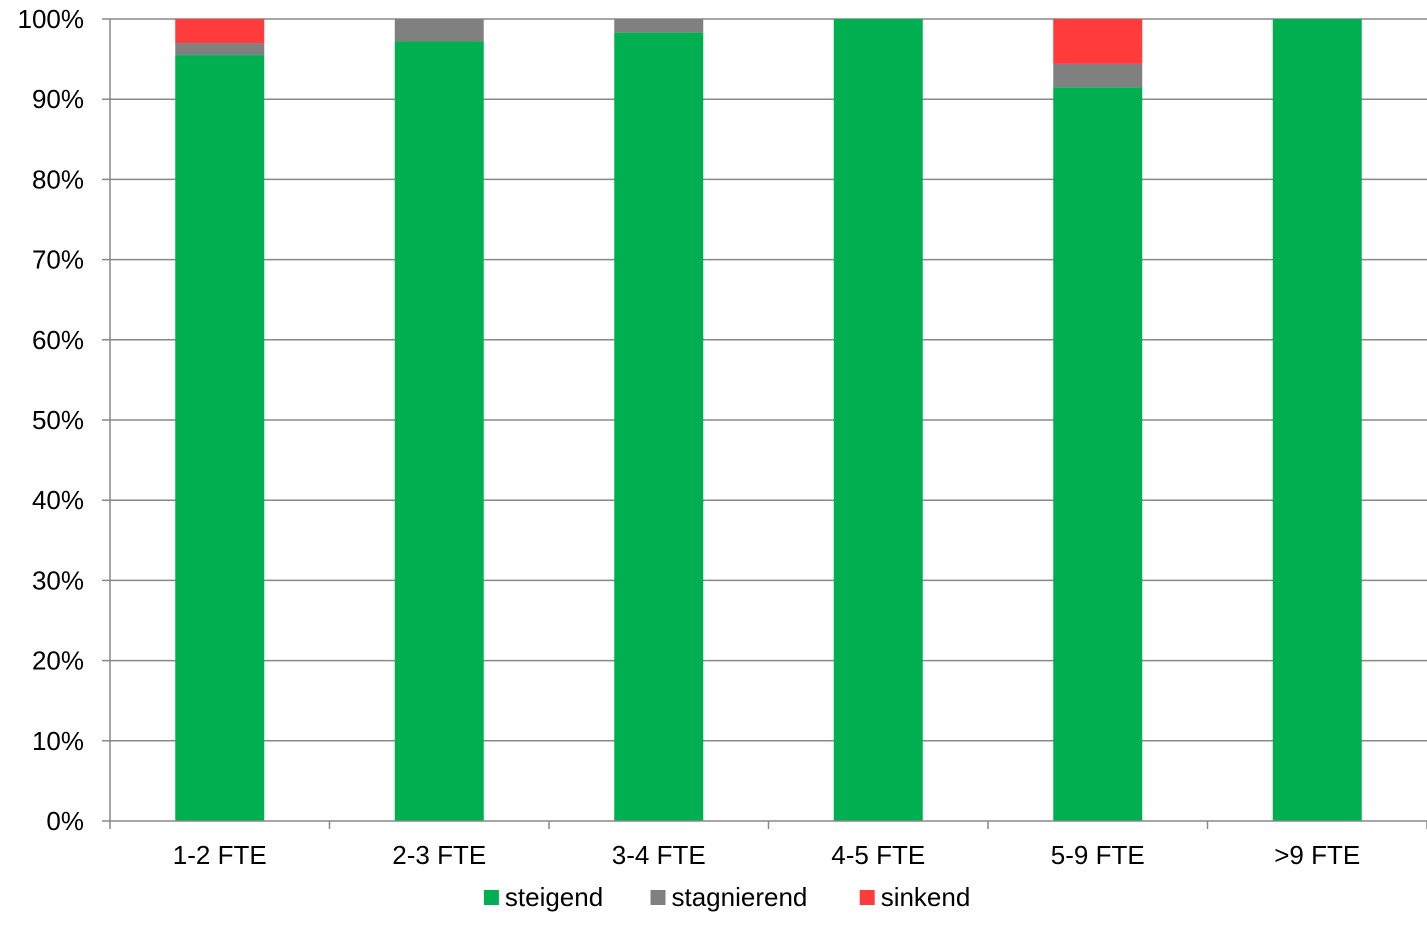 This screenshot has width=1427, height=926. What do you see at coordinates (220, 855) in the screenshot?
I see `x-tick-label: 1-2 FTE` at bounding box center [220, 855].